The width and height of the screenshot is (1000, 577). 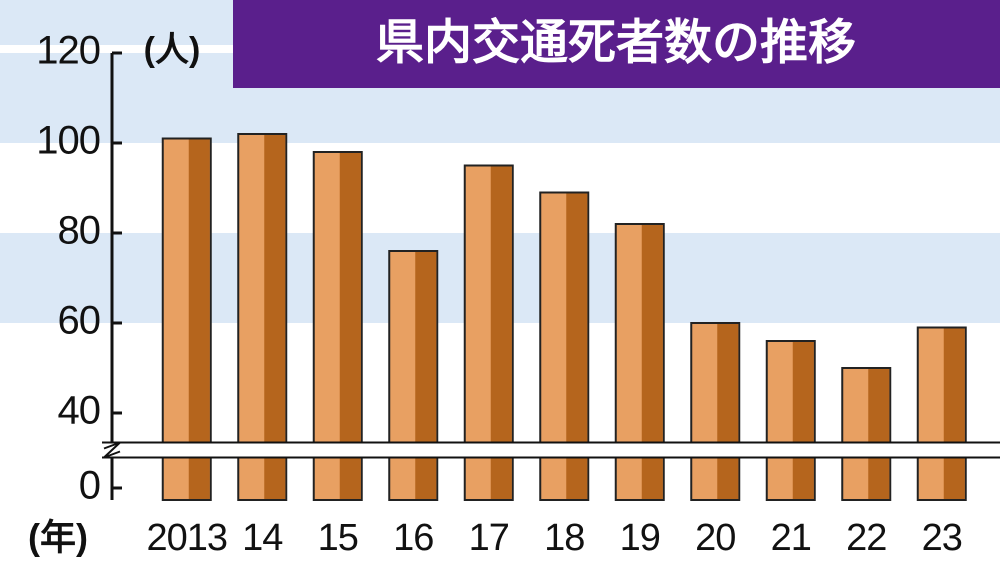 What do you see at coordinates (79, 411) in the screenshot?
I see `y-tick-label: 40` at bounding box center [79, 411].